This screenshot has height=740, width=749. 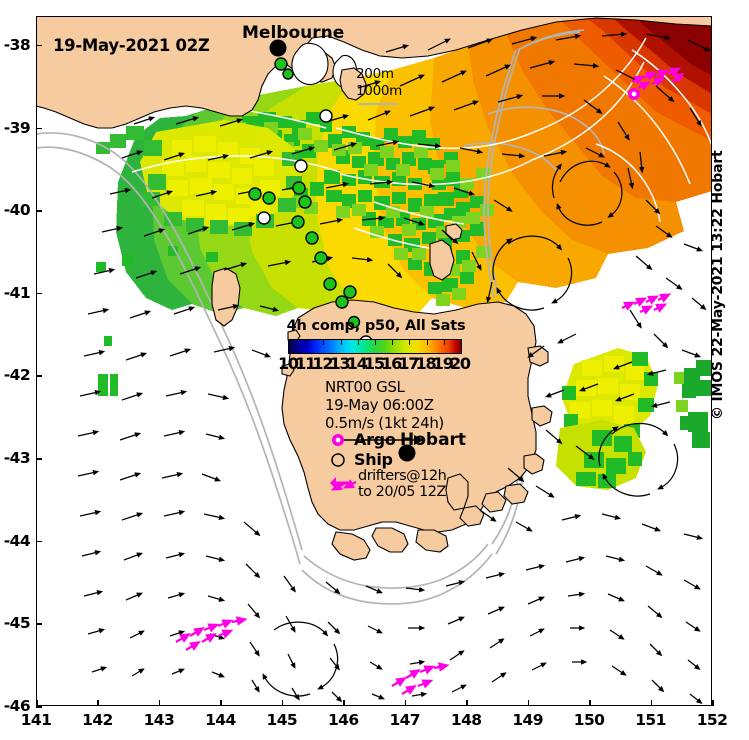 I want to click on x-axis-label: 145, so click(x=282, y=720).